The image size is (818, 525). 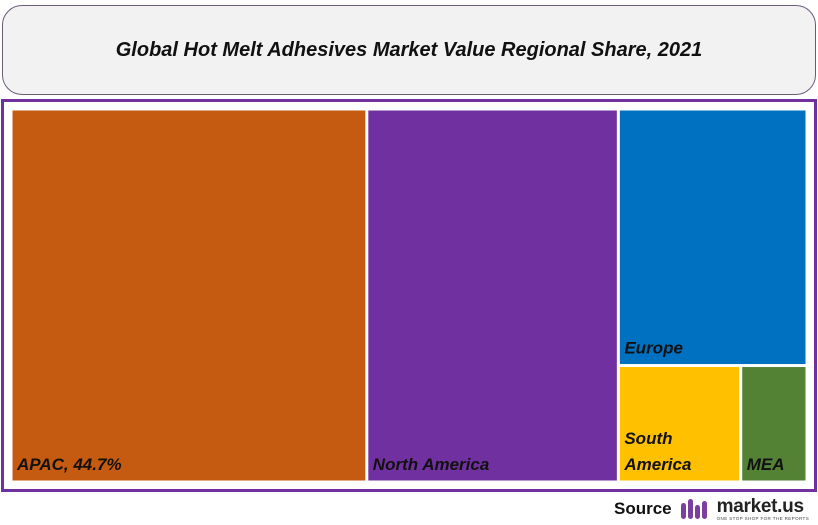 What do you see at coordinates (774, 424) in the screenshot?
I see `treemap-tile-mea` at bounding box center [774, 424].